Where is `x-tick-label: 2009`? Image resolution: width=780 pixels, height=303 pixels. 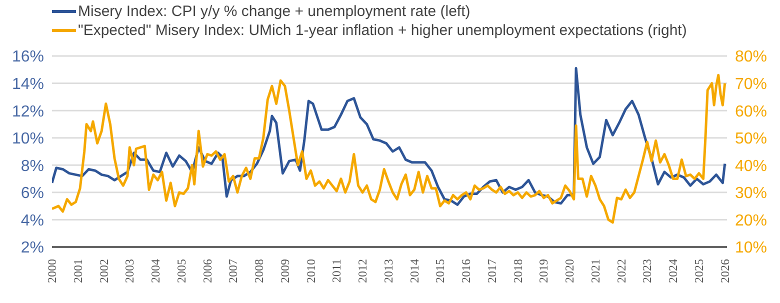 x-tick-label: 2009 is located at coordinates (285, 271).